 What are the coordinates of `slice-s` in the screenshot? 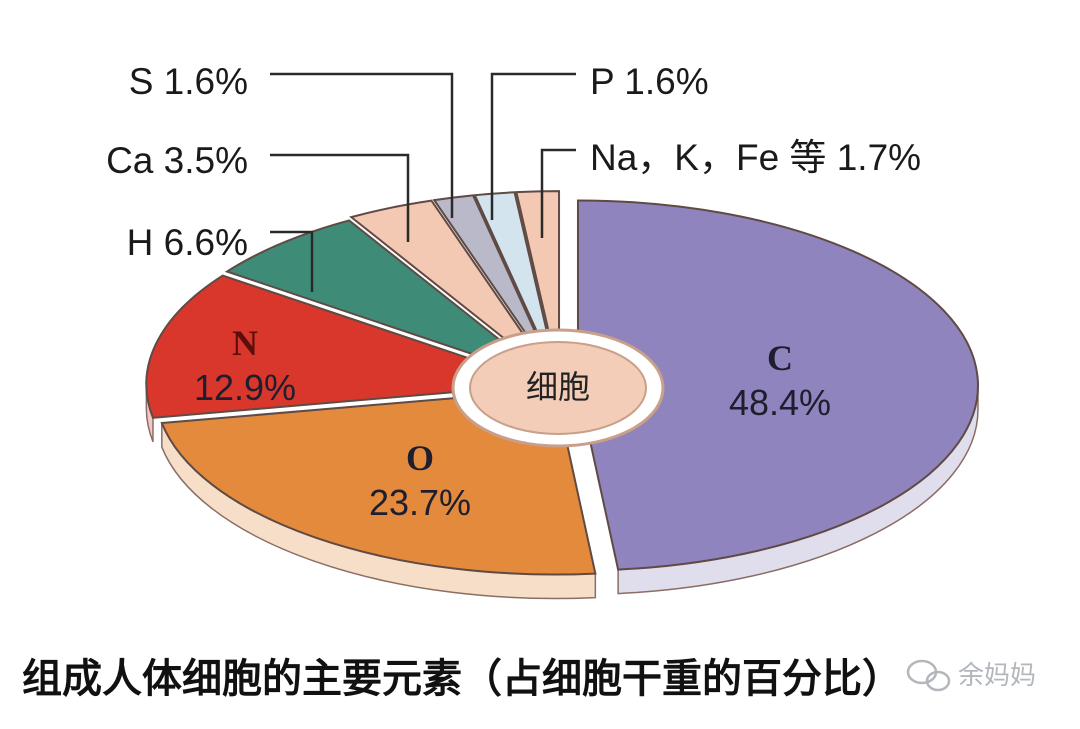 It's located at (494, 285).